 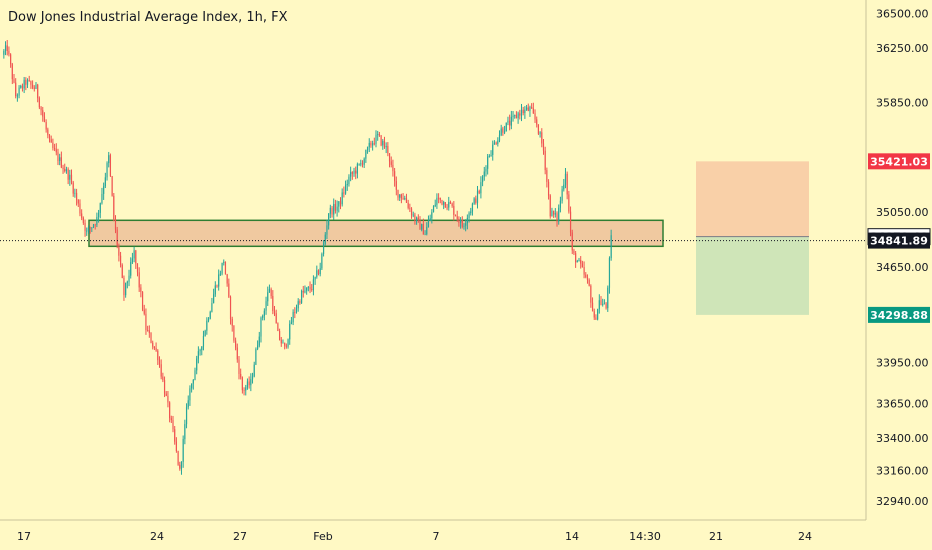 What do you see at coordinates (902, 267) in the screenshot?
I see `y-tick-label: 34650.00` at bounding box center [902, 267].